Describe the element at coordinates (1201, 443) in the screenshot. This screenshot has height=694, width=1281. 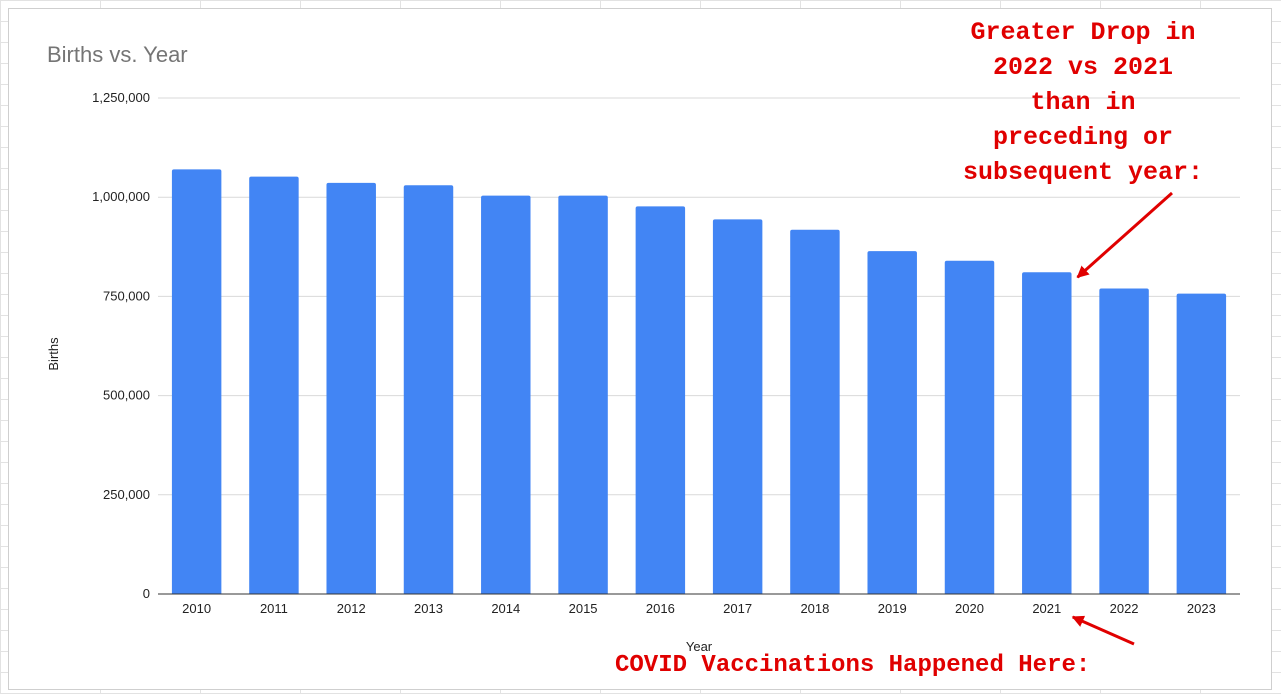
I see `bar-2023` at that location.